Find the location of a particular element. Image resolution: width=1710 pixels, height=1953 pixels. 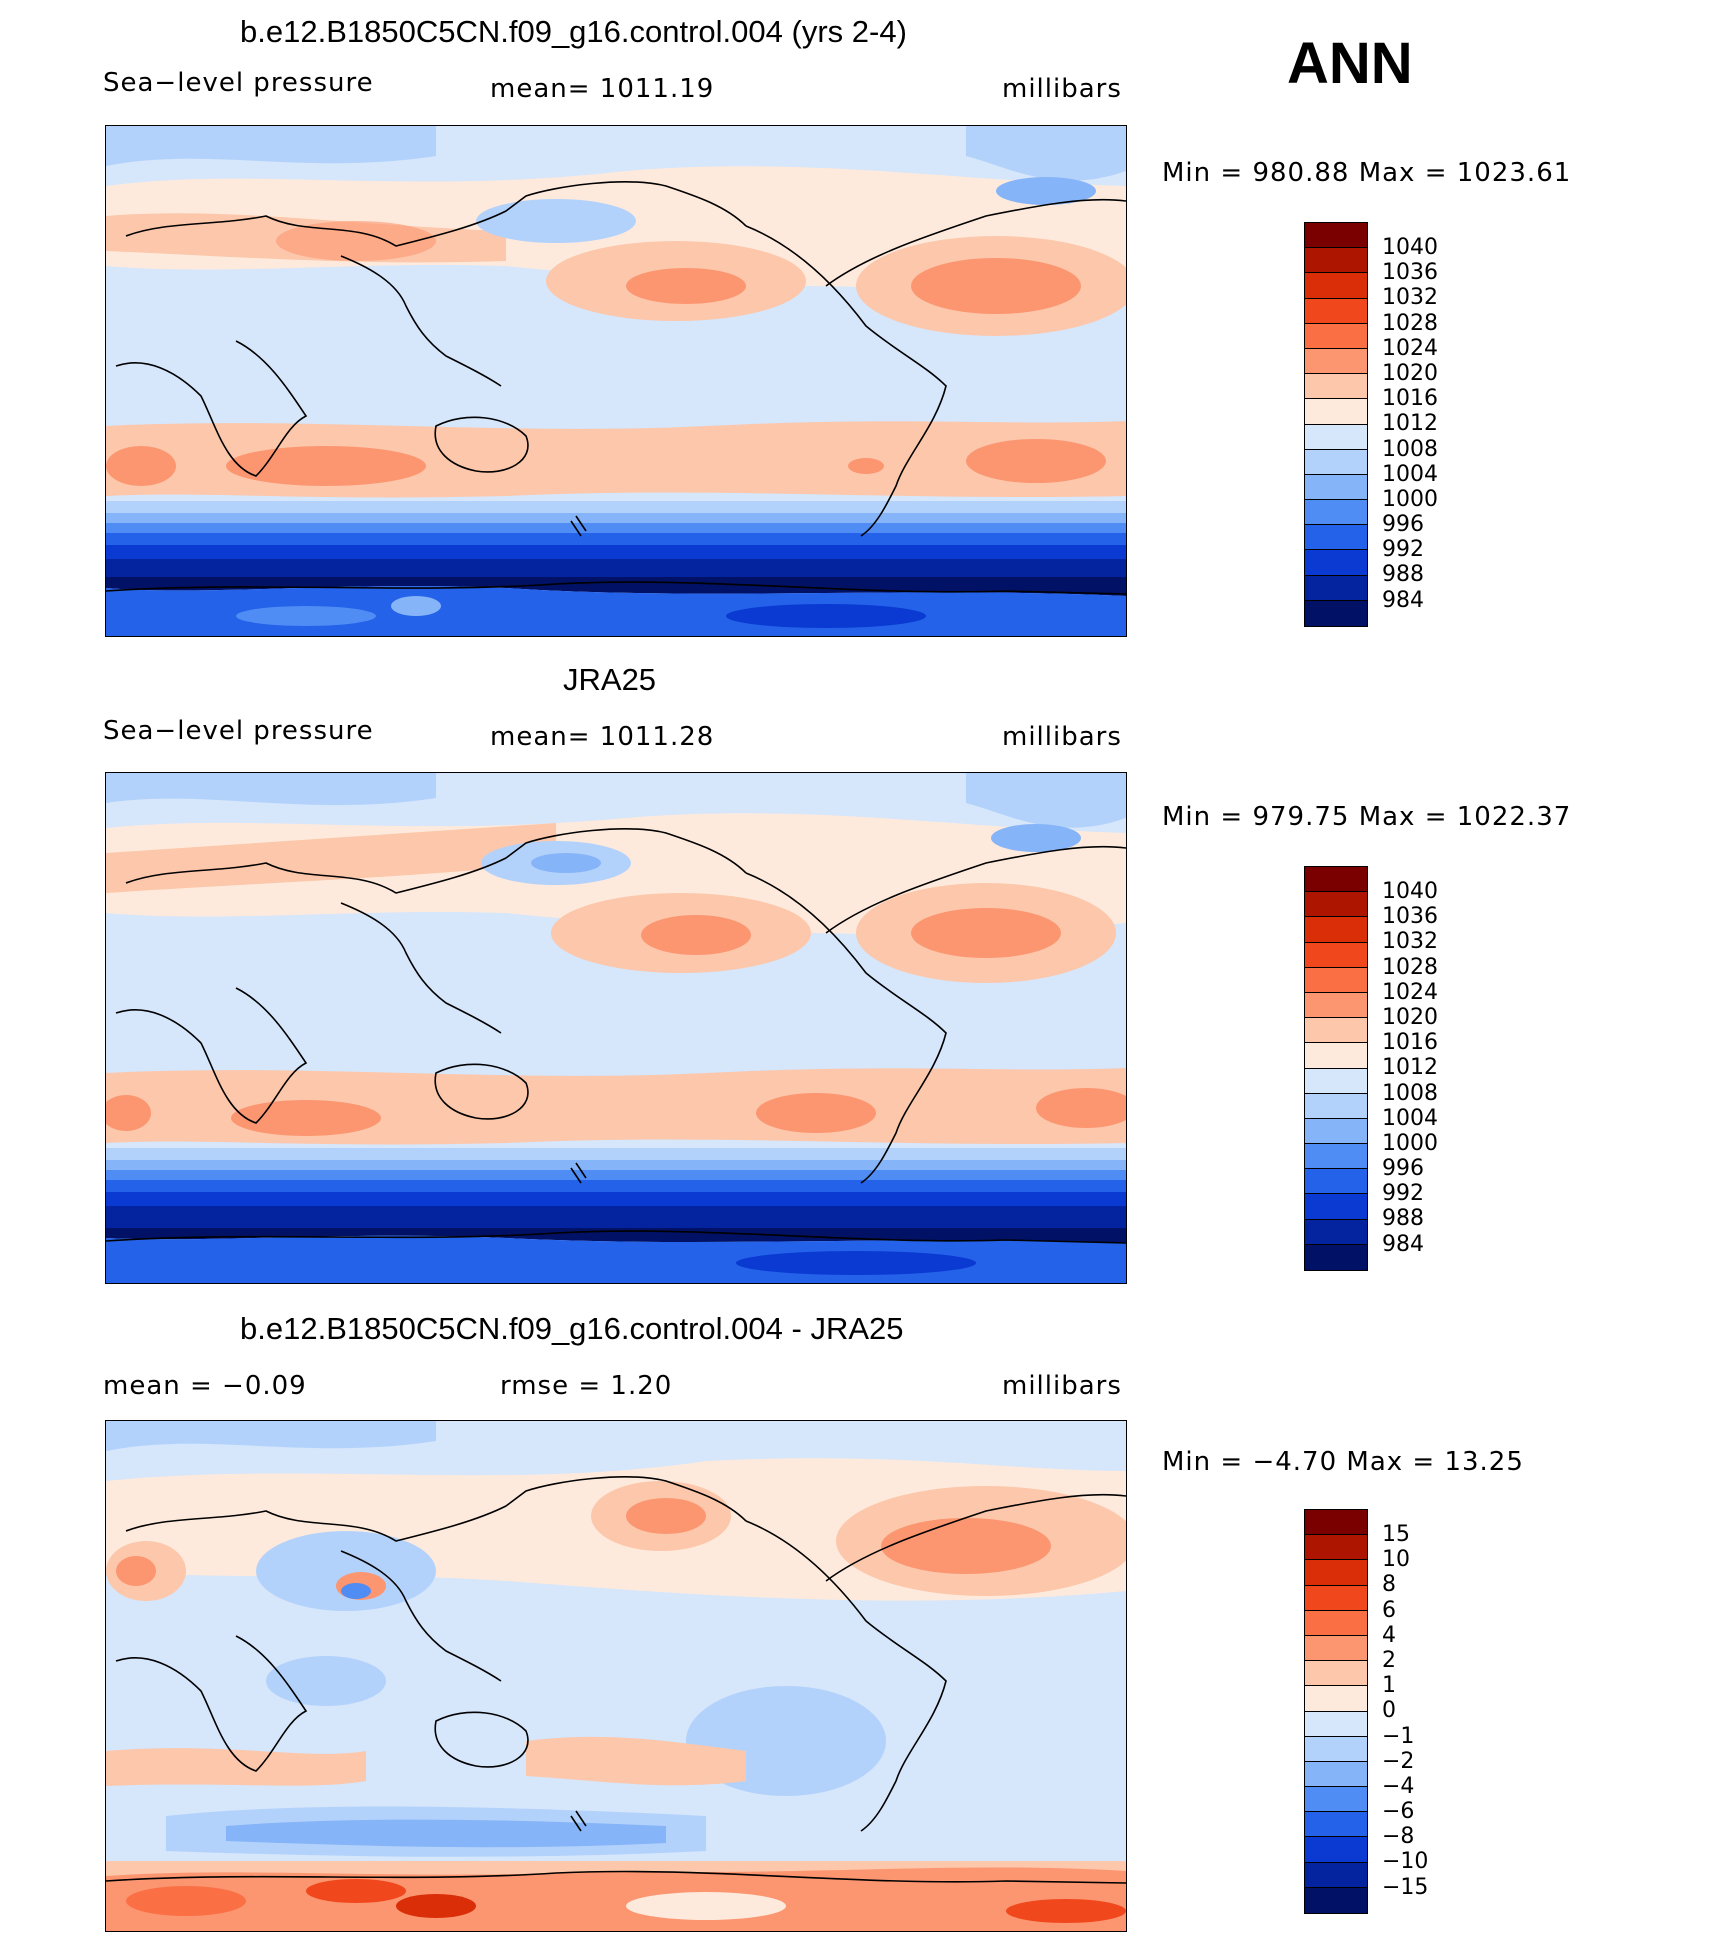

panel3-colorbar is located at coordinates (1336, 1711).